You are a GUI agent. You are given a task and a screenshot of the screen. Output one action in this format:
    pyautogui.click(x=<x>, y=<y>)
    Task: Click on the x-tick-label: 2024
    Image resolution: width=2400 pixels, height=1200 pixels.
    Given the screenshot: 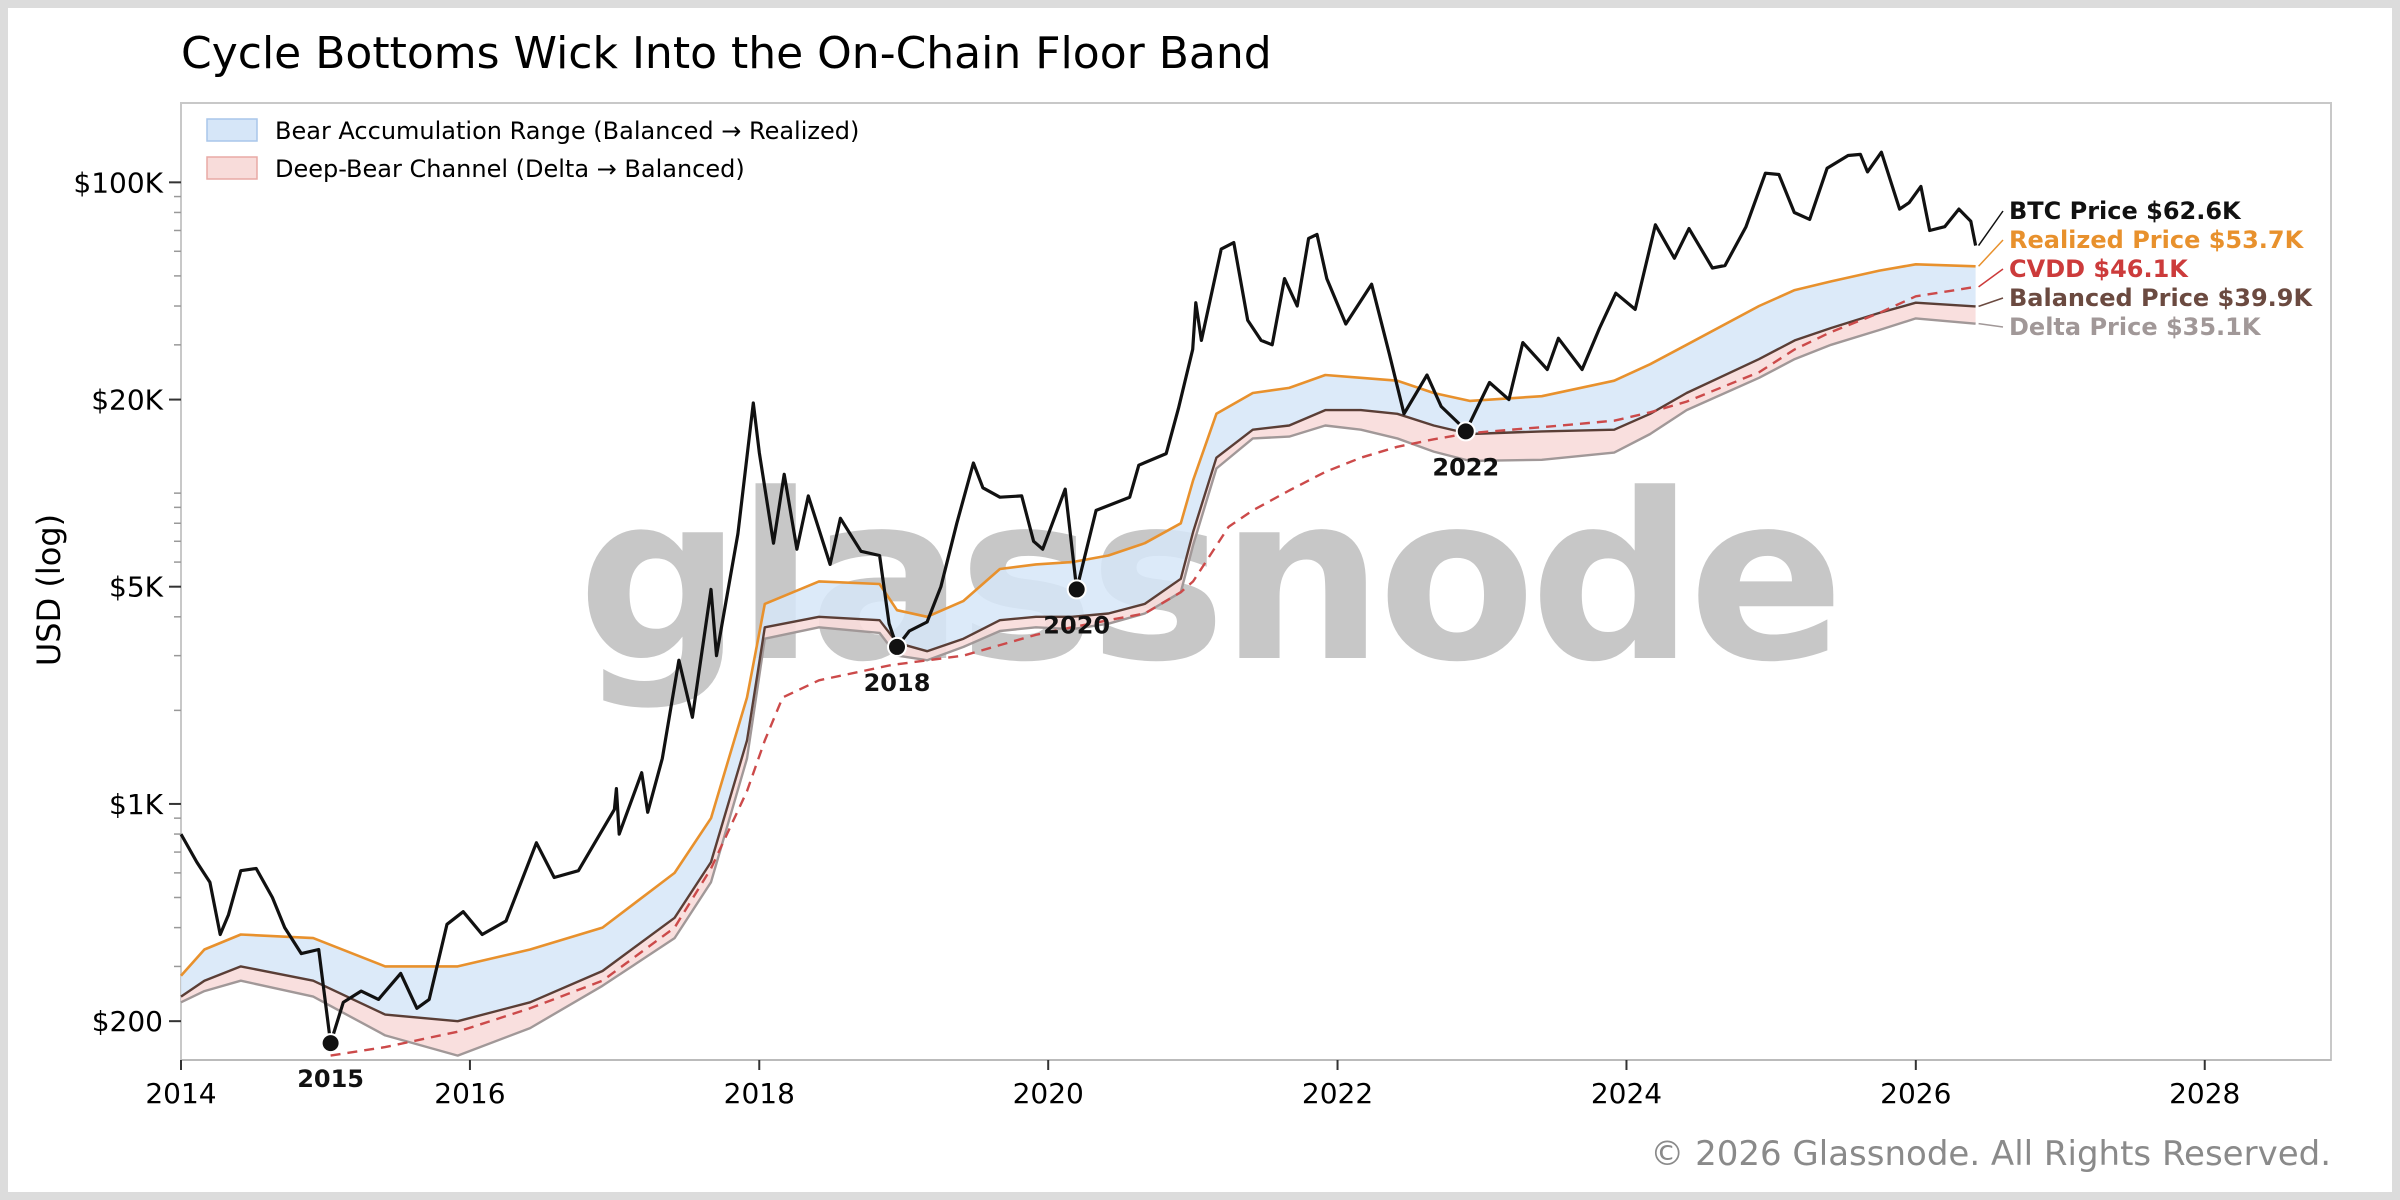 What is the action you would take?
    pyautogui.click(x=1626, y=1093)
    